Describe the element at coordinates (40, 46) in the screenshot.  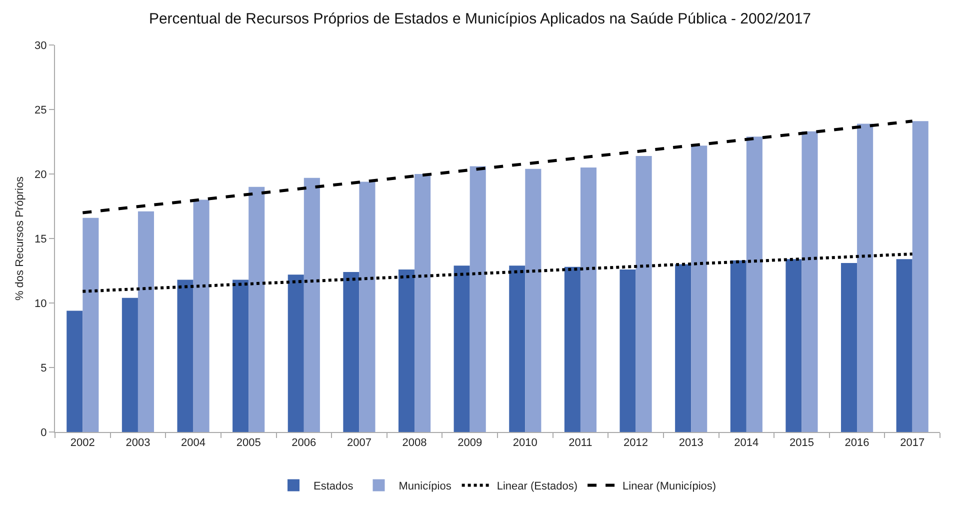
I see `y-tick-label: 30` at that location.